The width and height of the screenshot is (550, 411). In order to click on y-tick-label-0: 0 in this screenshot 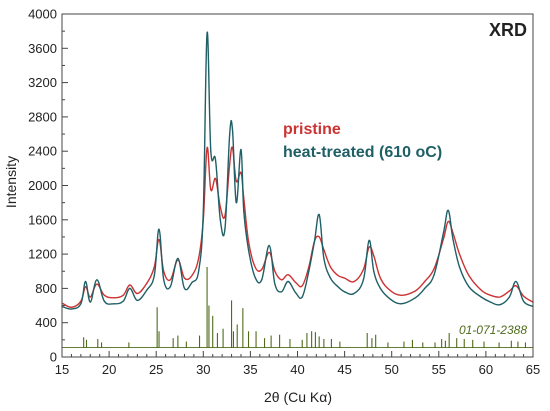, I will do `click(53, 357)`.